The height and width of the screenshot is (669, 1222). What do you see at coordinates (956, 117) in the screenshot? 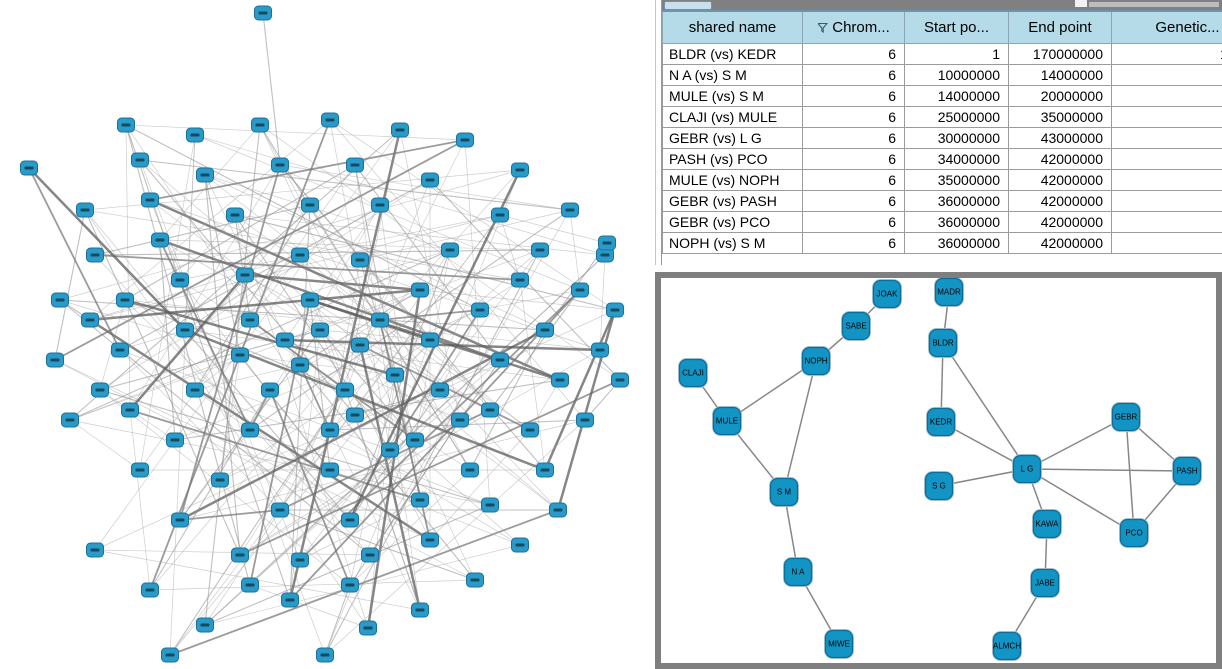
I see `table-cell: 25000000` at bounding box center [956, 117].